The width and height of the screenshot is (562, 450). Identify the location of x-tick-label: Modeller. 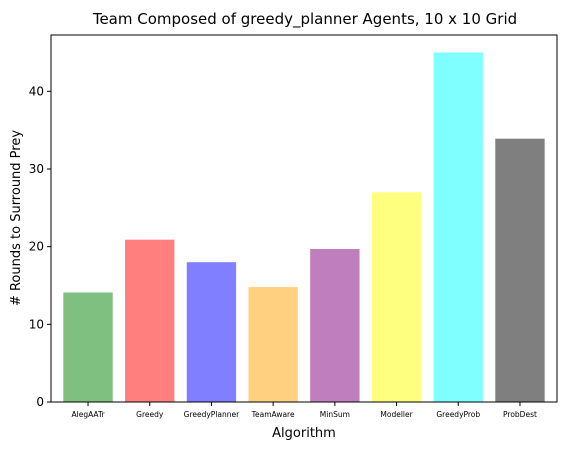
(396, 414).